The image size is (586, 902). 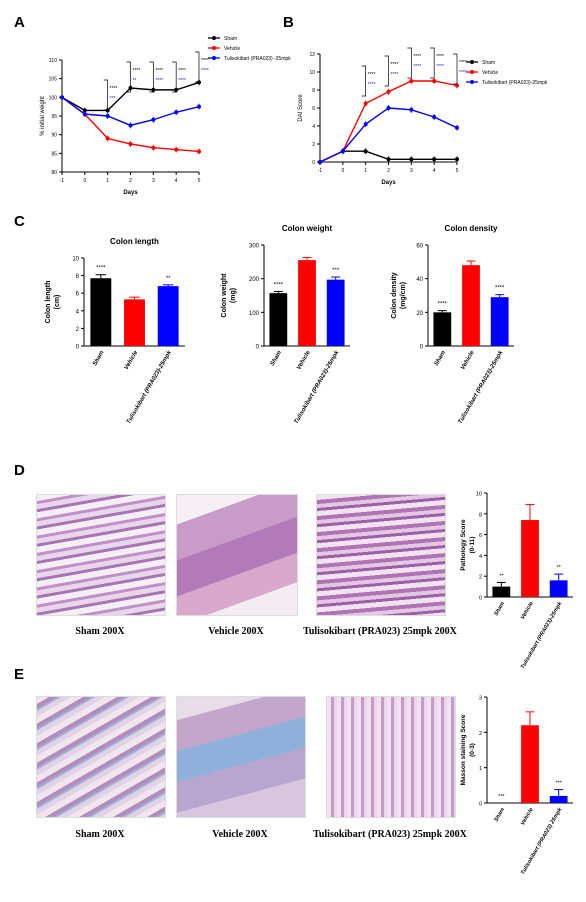 I want to click on chart-e-ytick-label: 0, so click(x=480, y=805).